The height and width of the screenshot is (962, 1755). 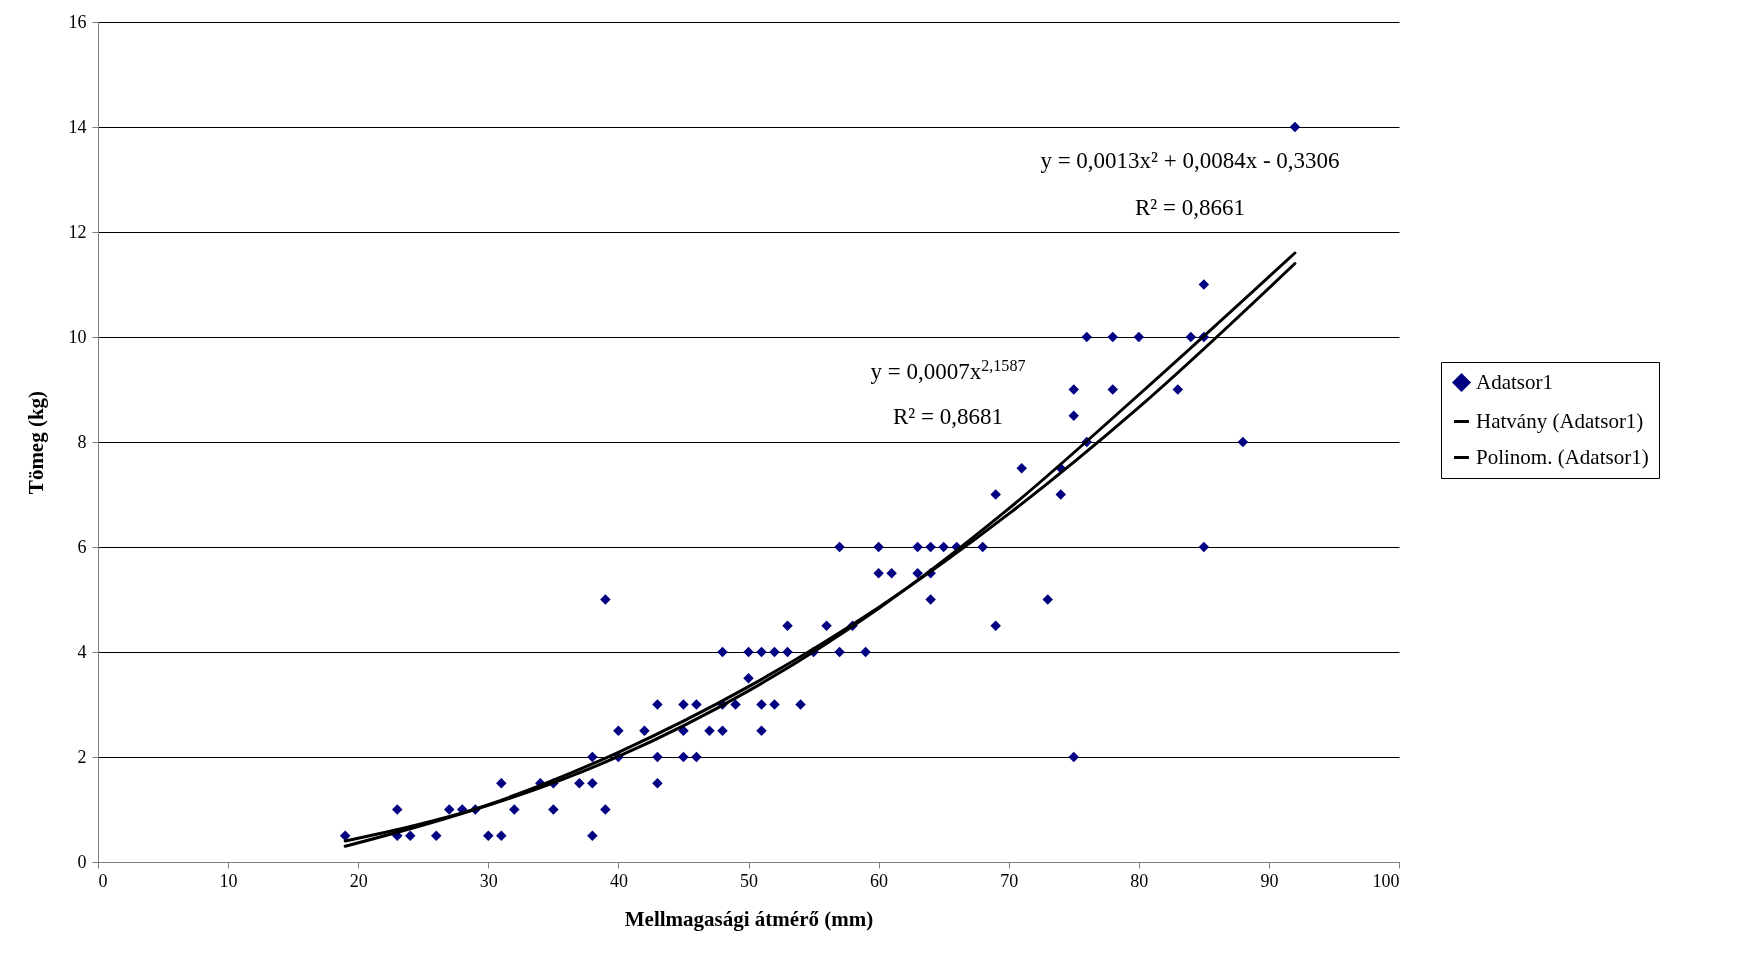 I want to click on x-tick-label: 60, so click(x=879, y=880).